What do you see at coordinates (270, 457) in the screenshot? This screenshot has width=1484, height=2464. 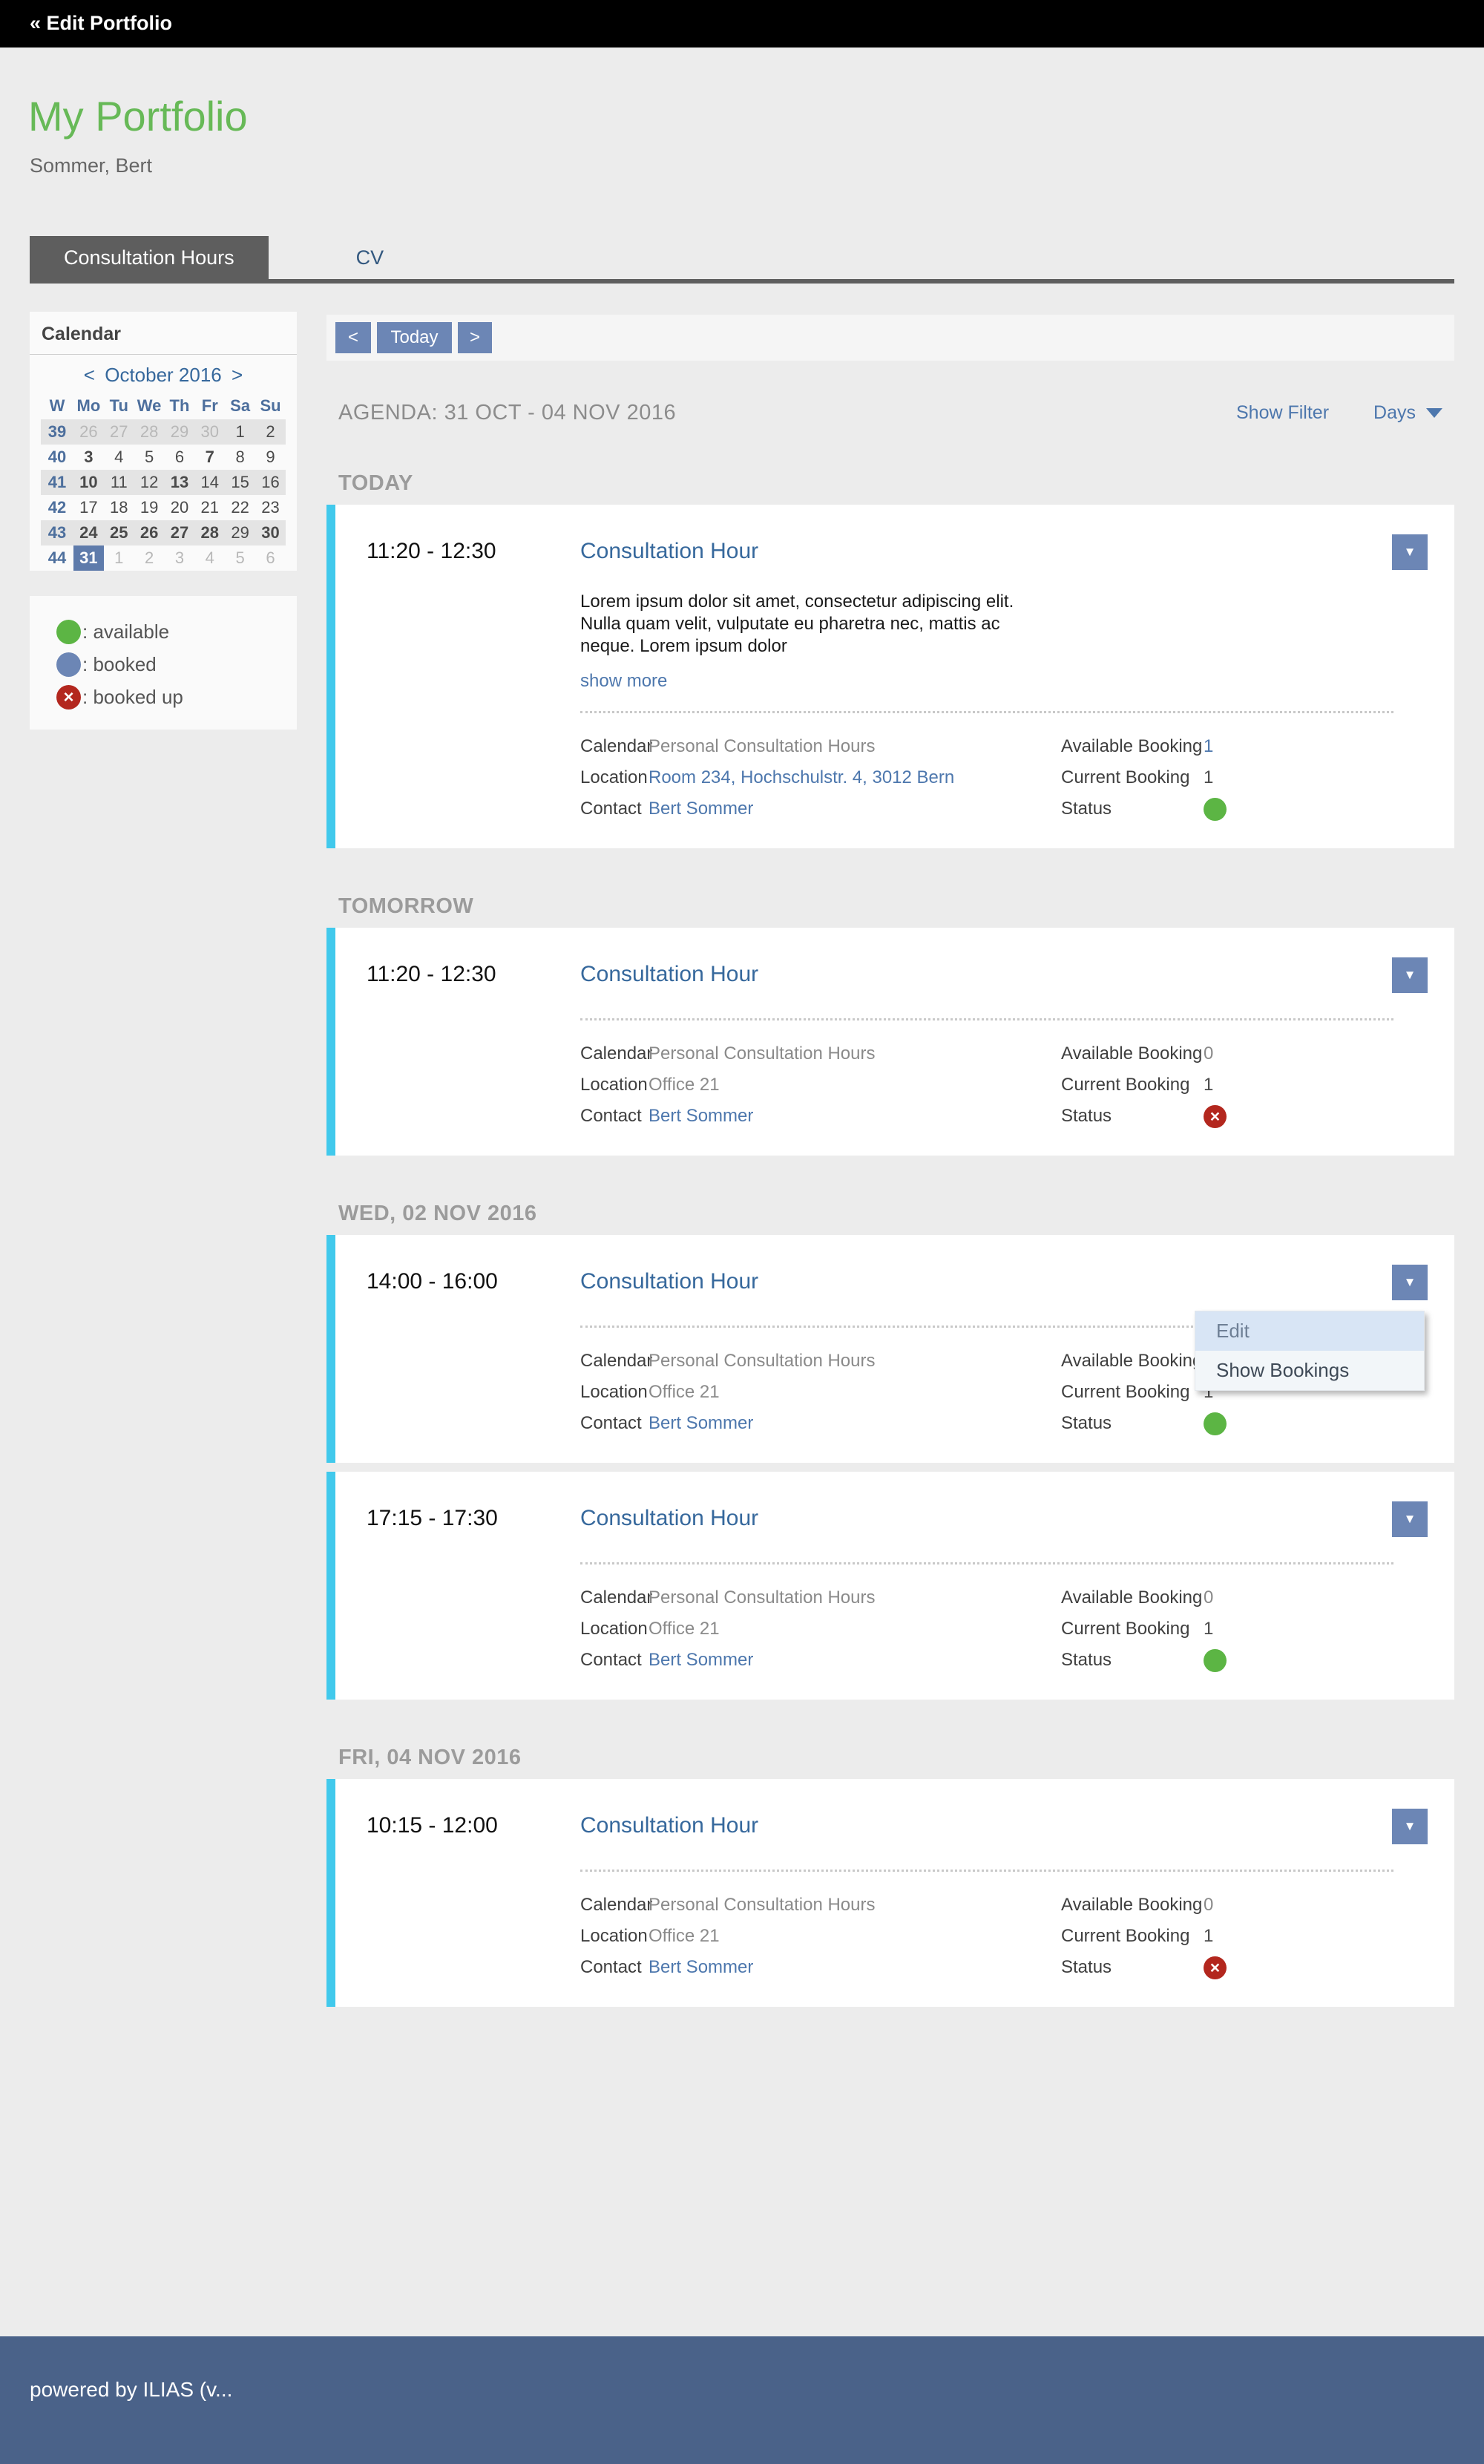 I see `calendar-day: 9` at bounding box center [270, 457].